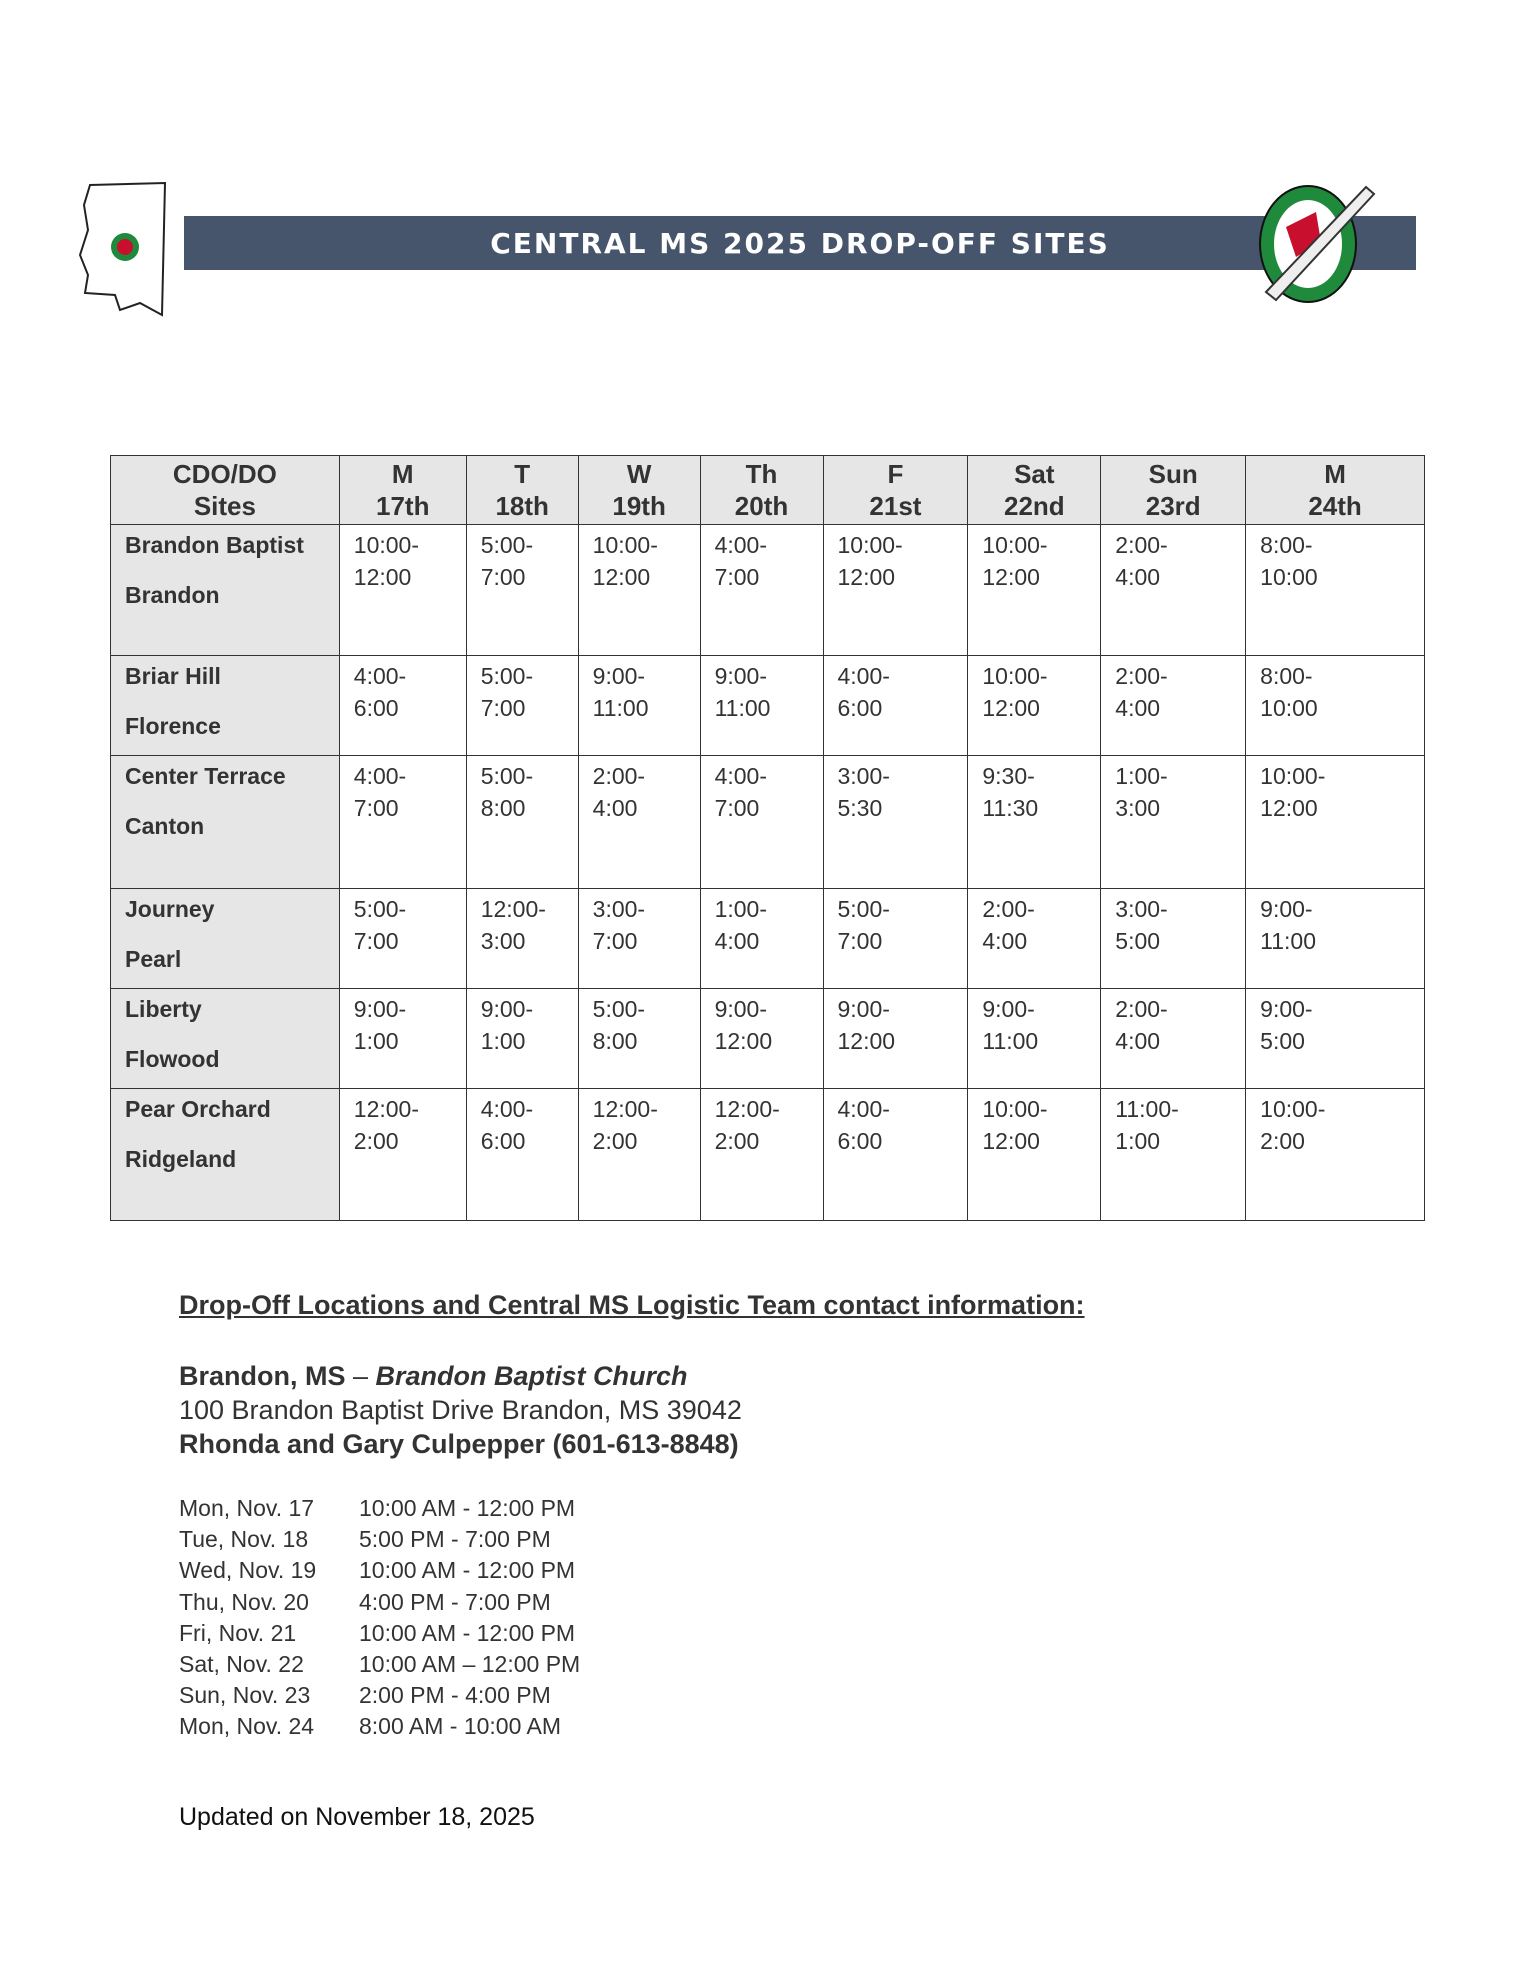 Image resolution: width=1530 pixels, height=1980 pixels. I want to click on schedule-day: Fri, Nov. 21, so click(238, 1632).